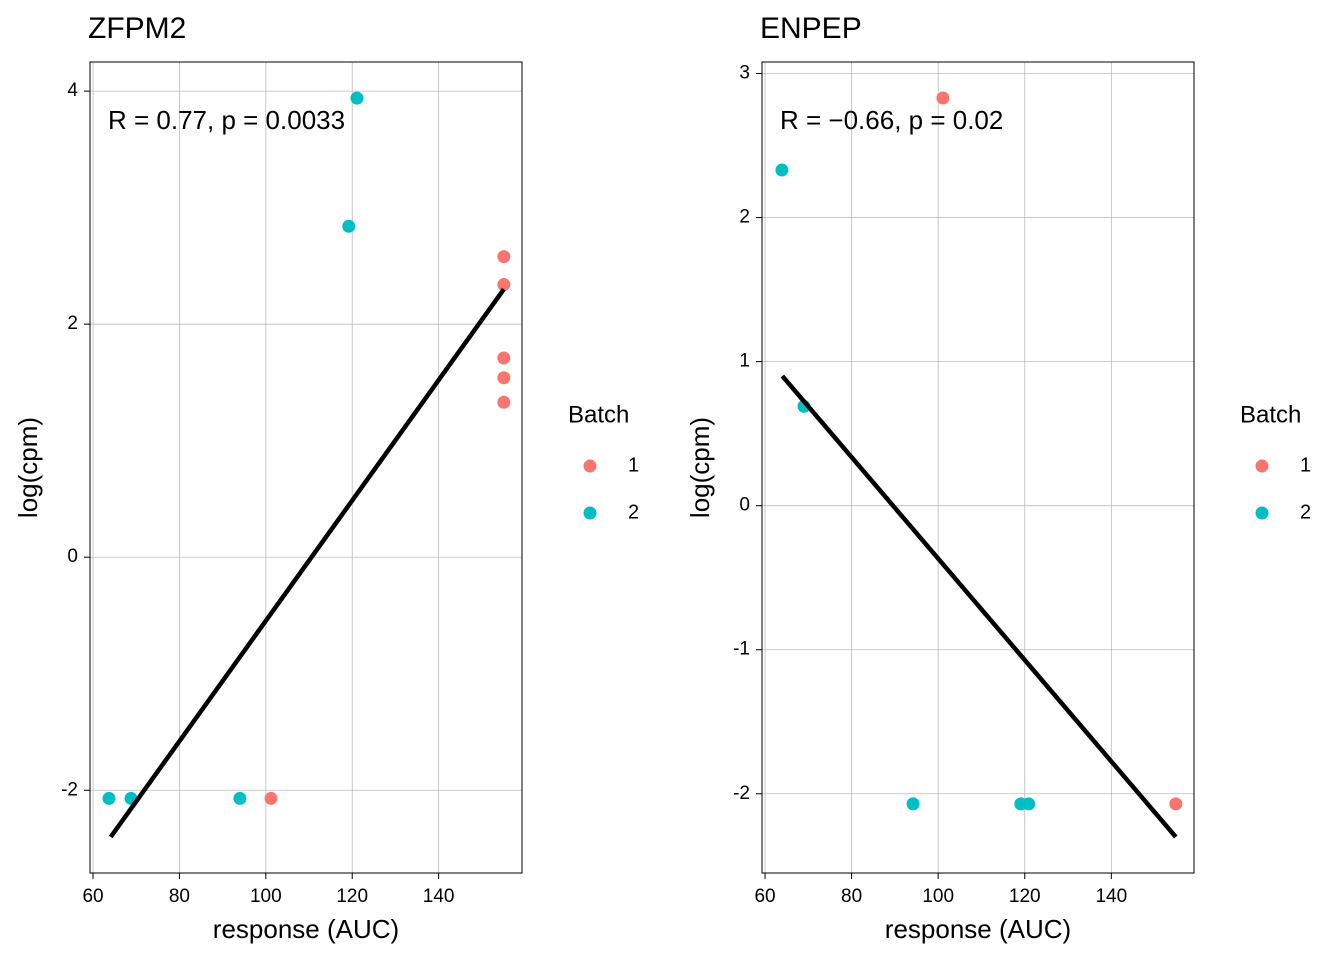  What do you see at coordinates (811, 28) in the screenshot?
I see `chart-title: ENPEP` at bounding box center [811, 28].